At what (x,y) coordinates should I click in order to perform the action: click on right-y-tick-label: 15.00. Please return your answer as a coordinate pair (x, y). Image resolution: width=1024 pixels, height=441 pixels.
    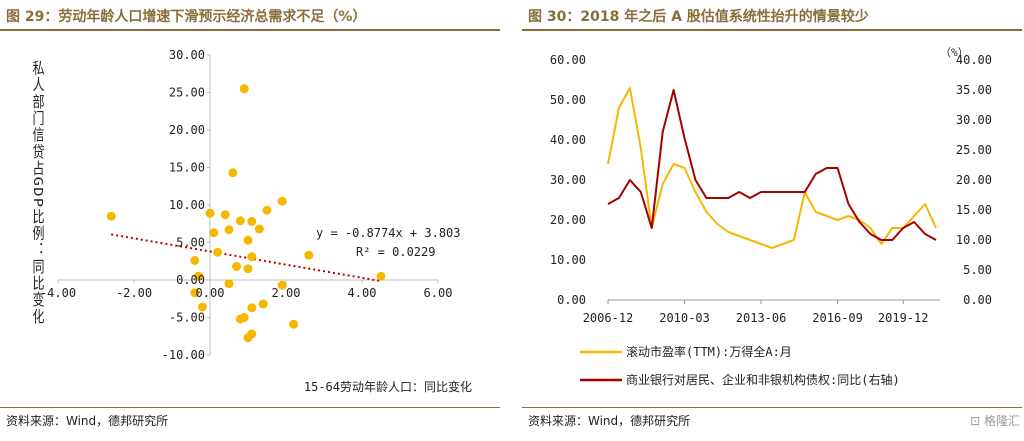
    Looking at the image, I should click on (974, 210).